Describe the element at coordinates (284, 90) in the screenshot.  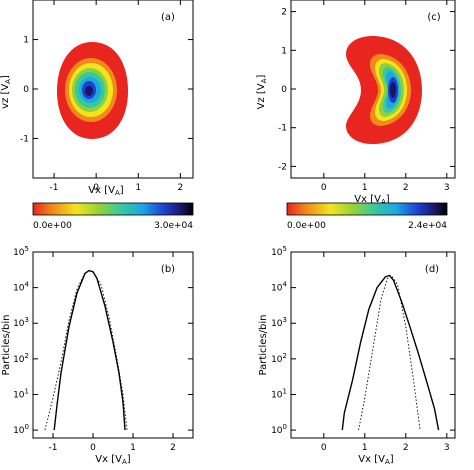
I see `y-tick-label-c-2: 0` at that location.